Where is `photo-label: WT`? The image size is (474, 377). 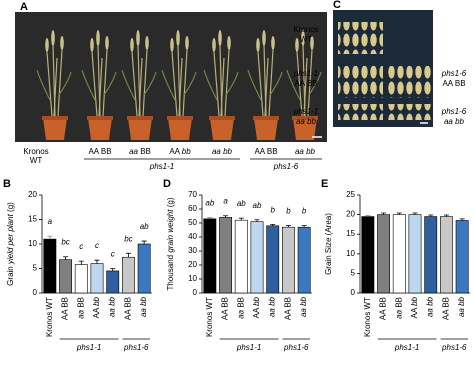
photo-label: WT is located at coordinates (36, 160).